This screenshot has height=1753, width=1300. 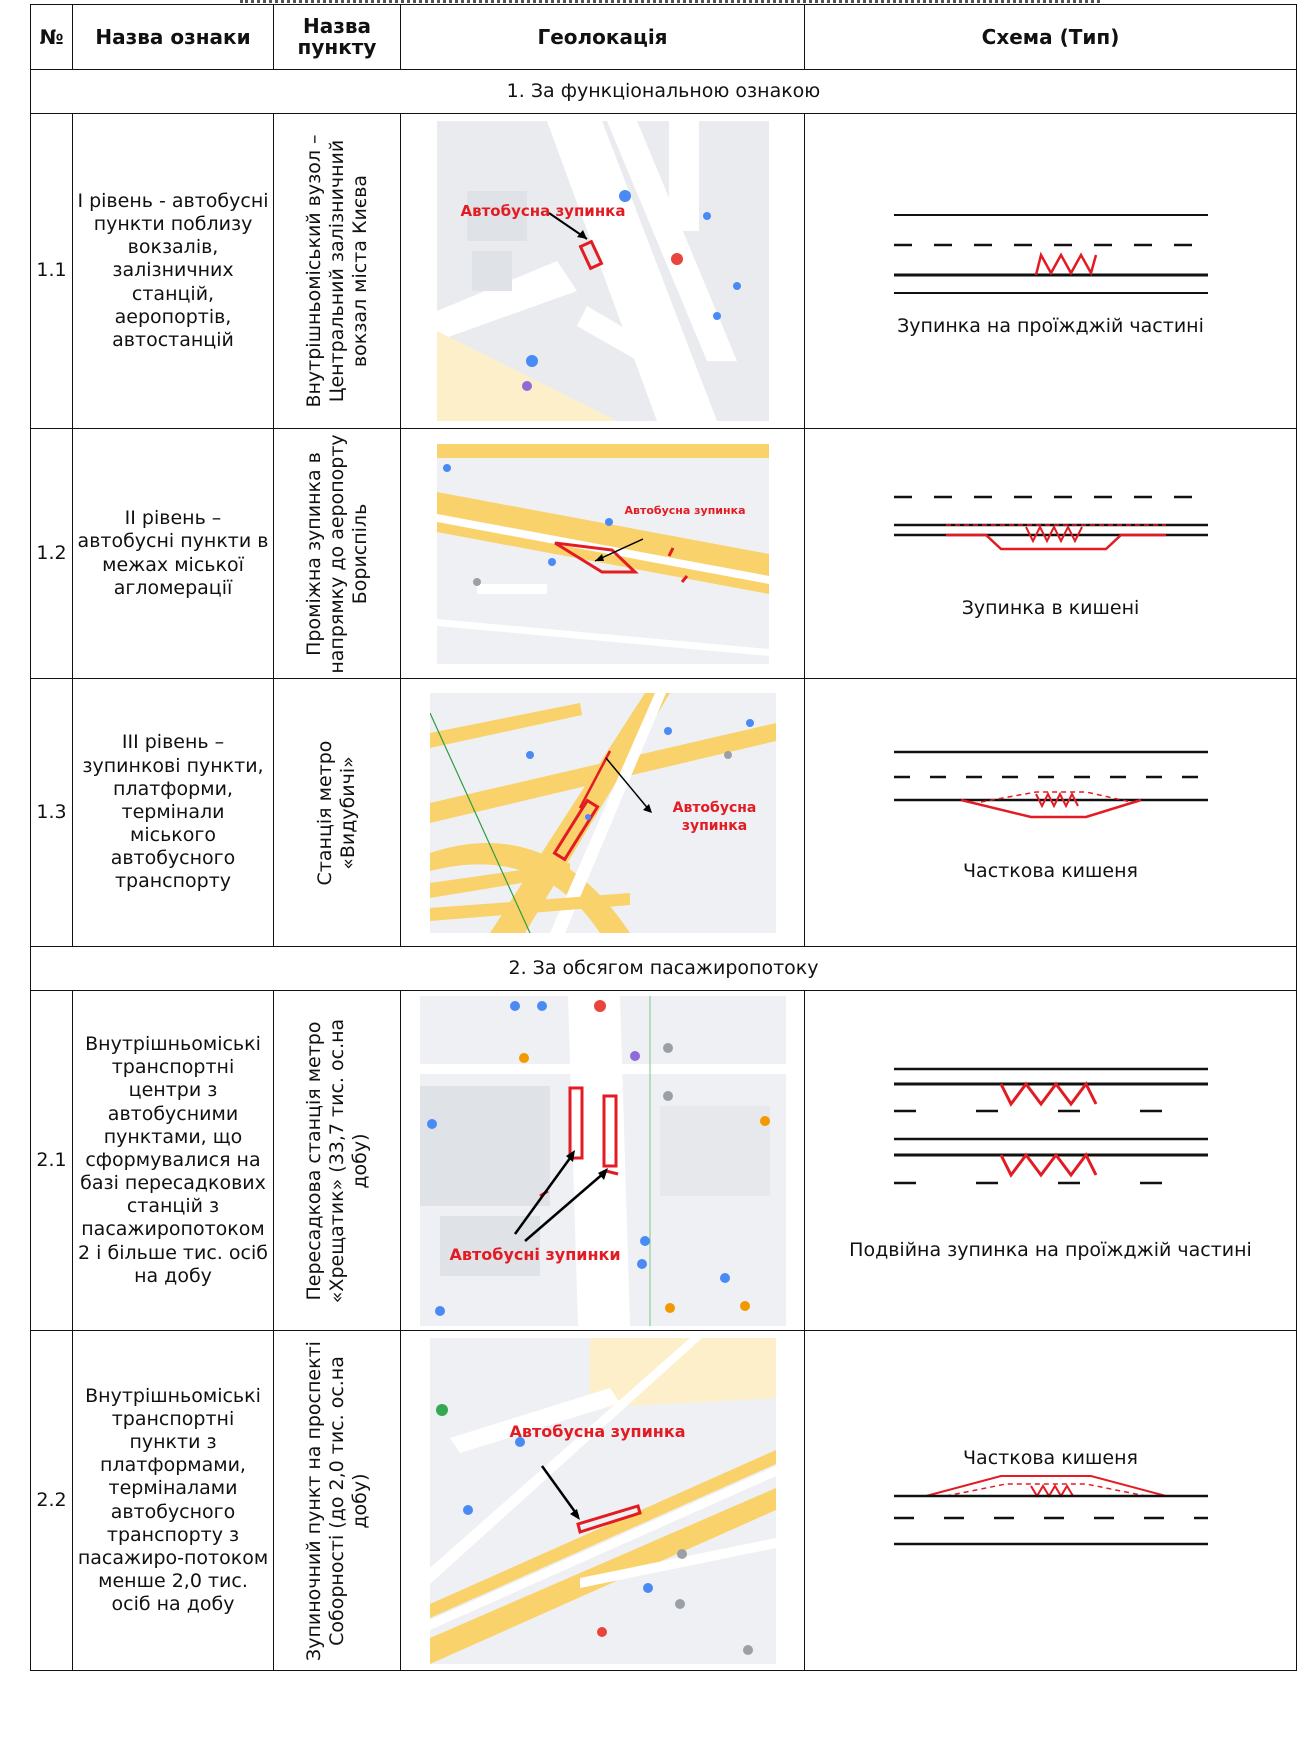 What do you see at coordinates (1050, 37) in the screenshot?
I see `header-scheme: Схема (Тип)` at bounding box center [1050, 37].